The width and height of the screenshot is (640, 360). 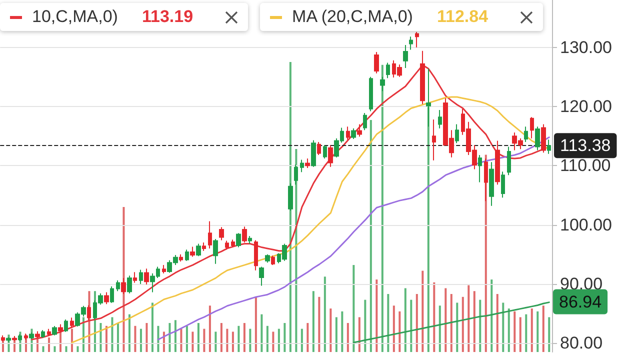 What do you see at coordinates (586, 47) in the screenshot?
I see `y-tick-label: 130.00` at bounding box center [586, 47].